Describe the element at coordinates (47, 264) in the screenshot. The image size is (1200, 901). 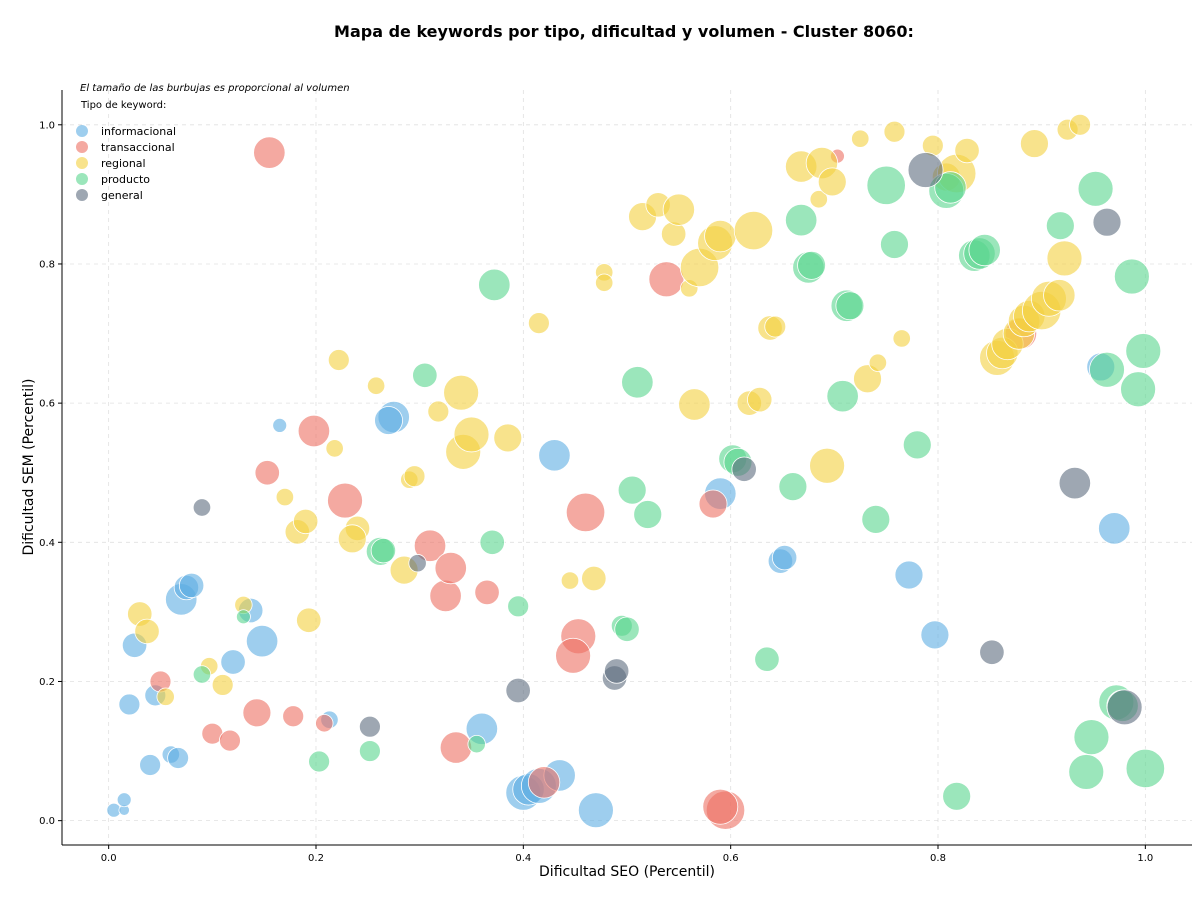
I see `y-tick-label: 0.8` at that location.